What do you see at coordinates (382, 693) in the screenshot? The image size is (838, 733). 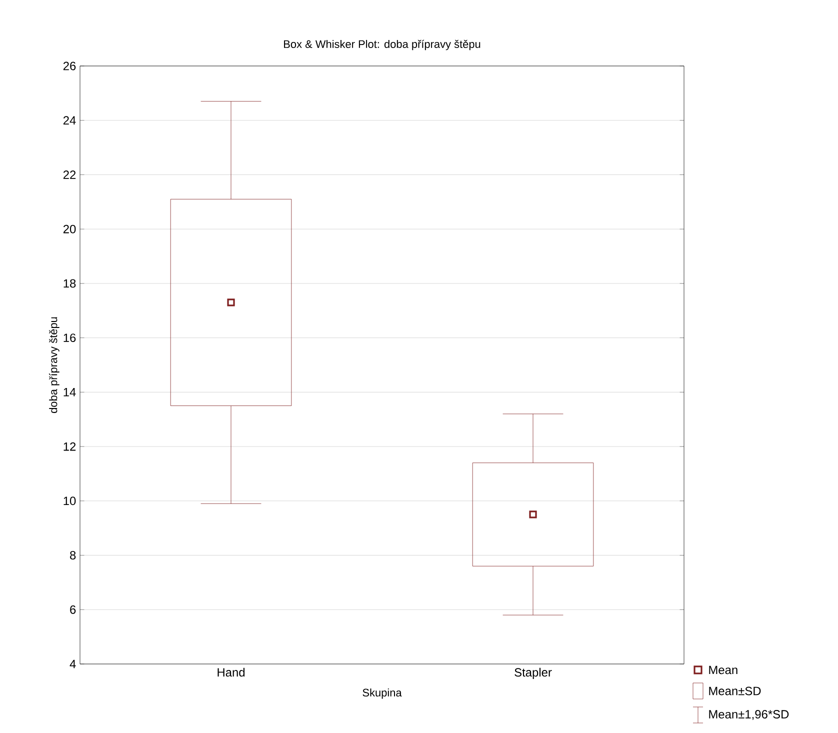 I see `x-axis-title: Skupina` at bounding box center [382, 693].